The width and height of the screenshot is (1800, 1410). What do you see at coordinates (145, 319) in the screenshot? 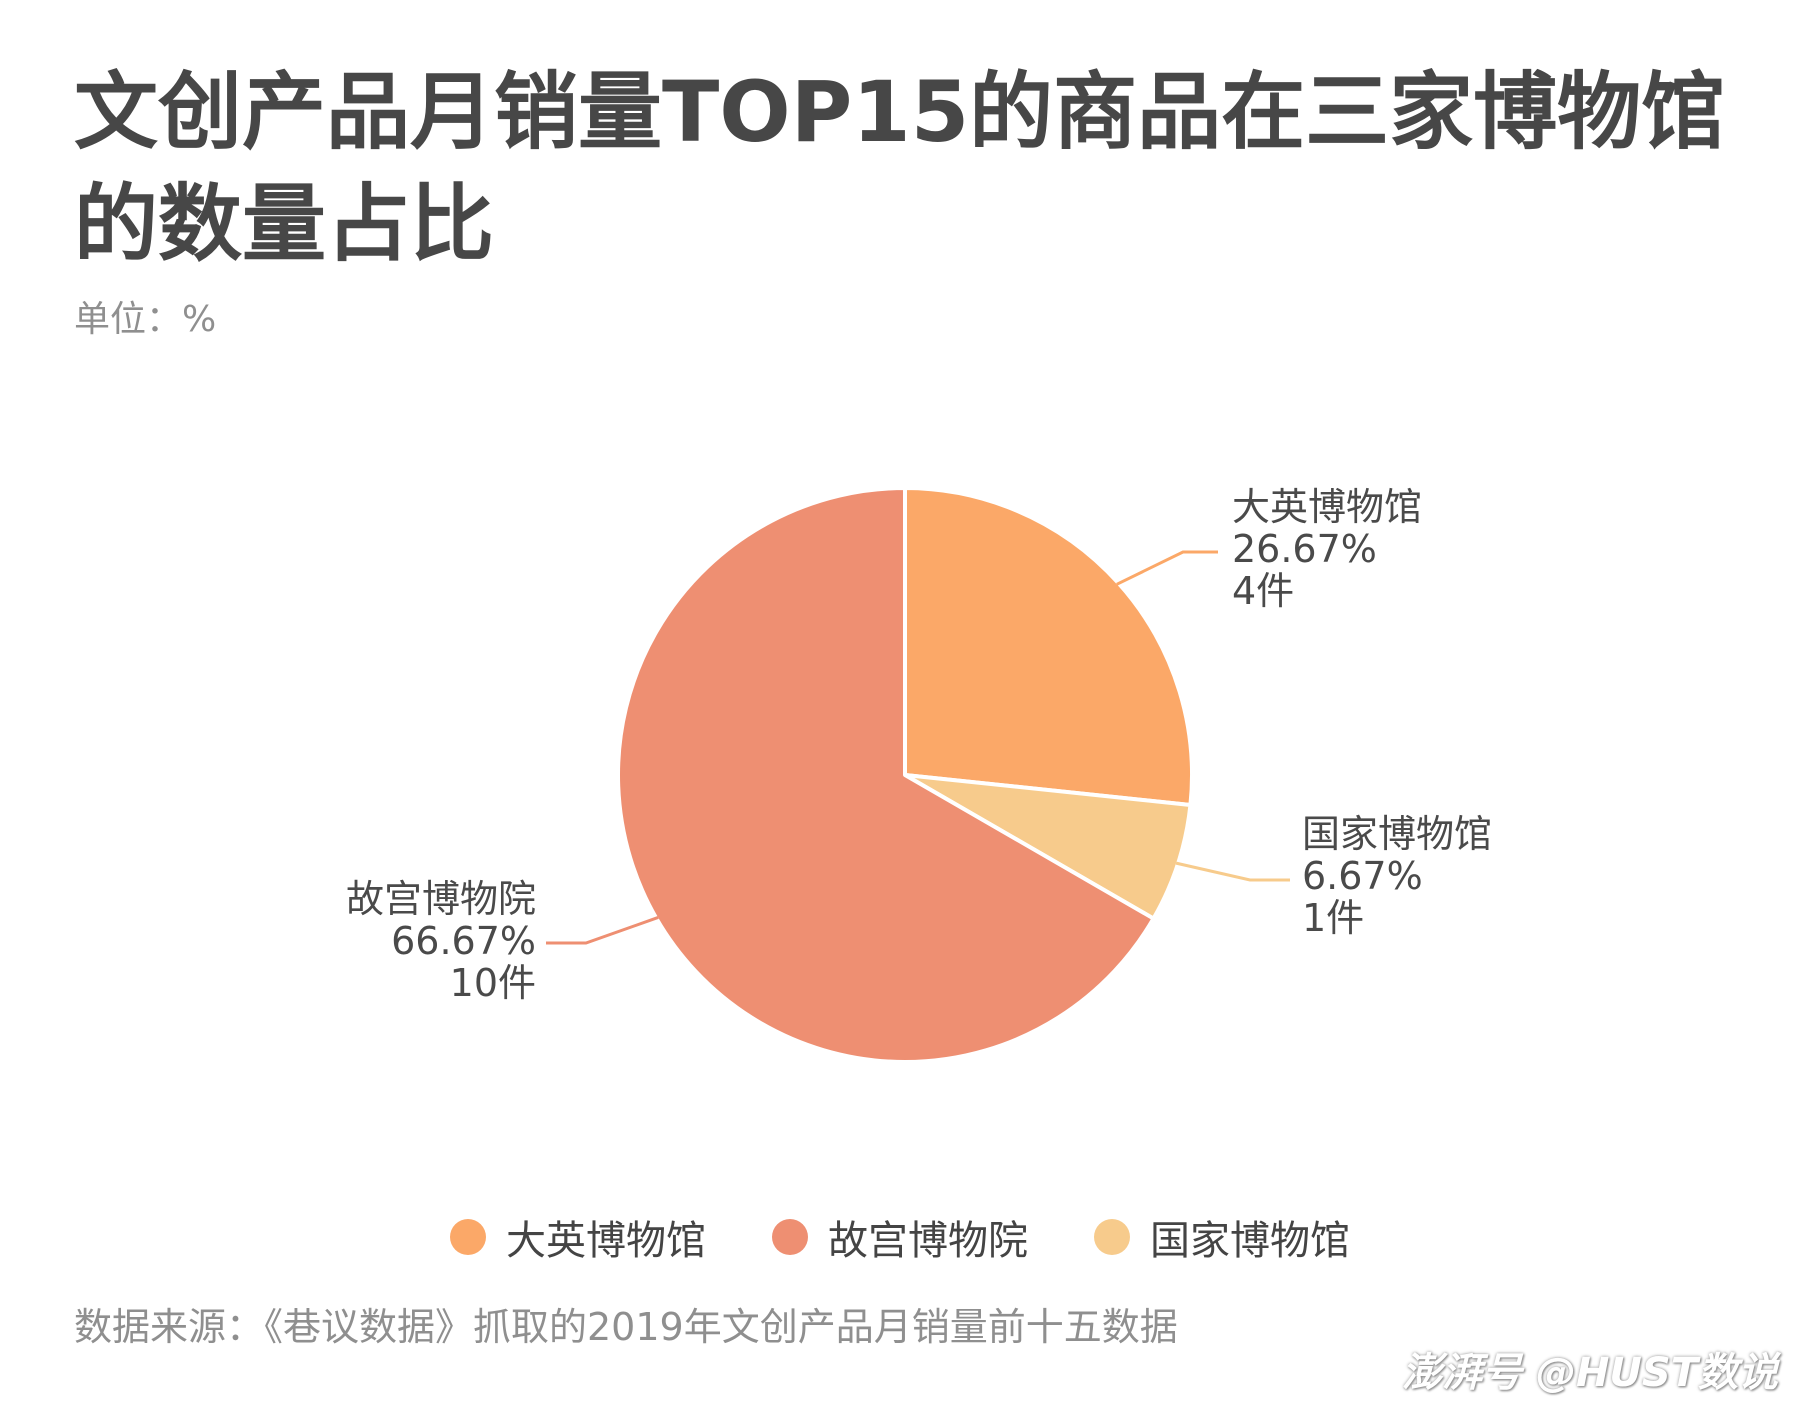
I see `unit-label: 单位：%` at bounding box center [145, 319].